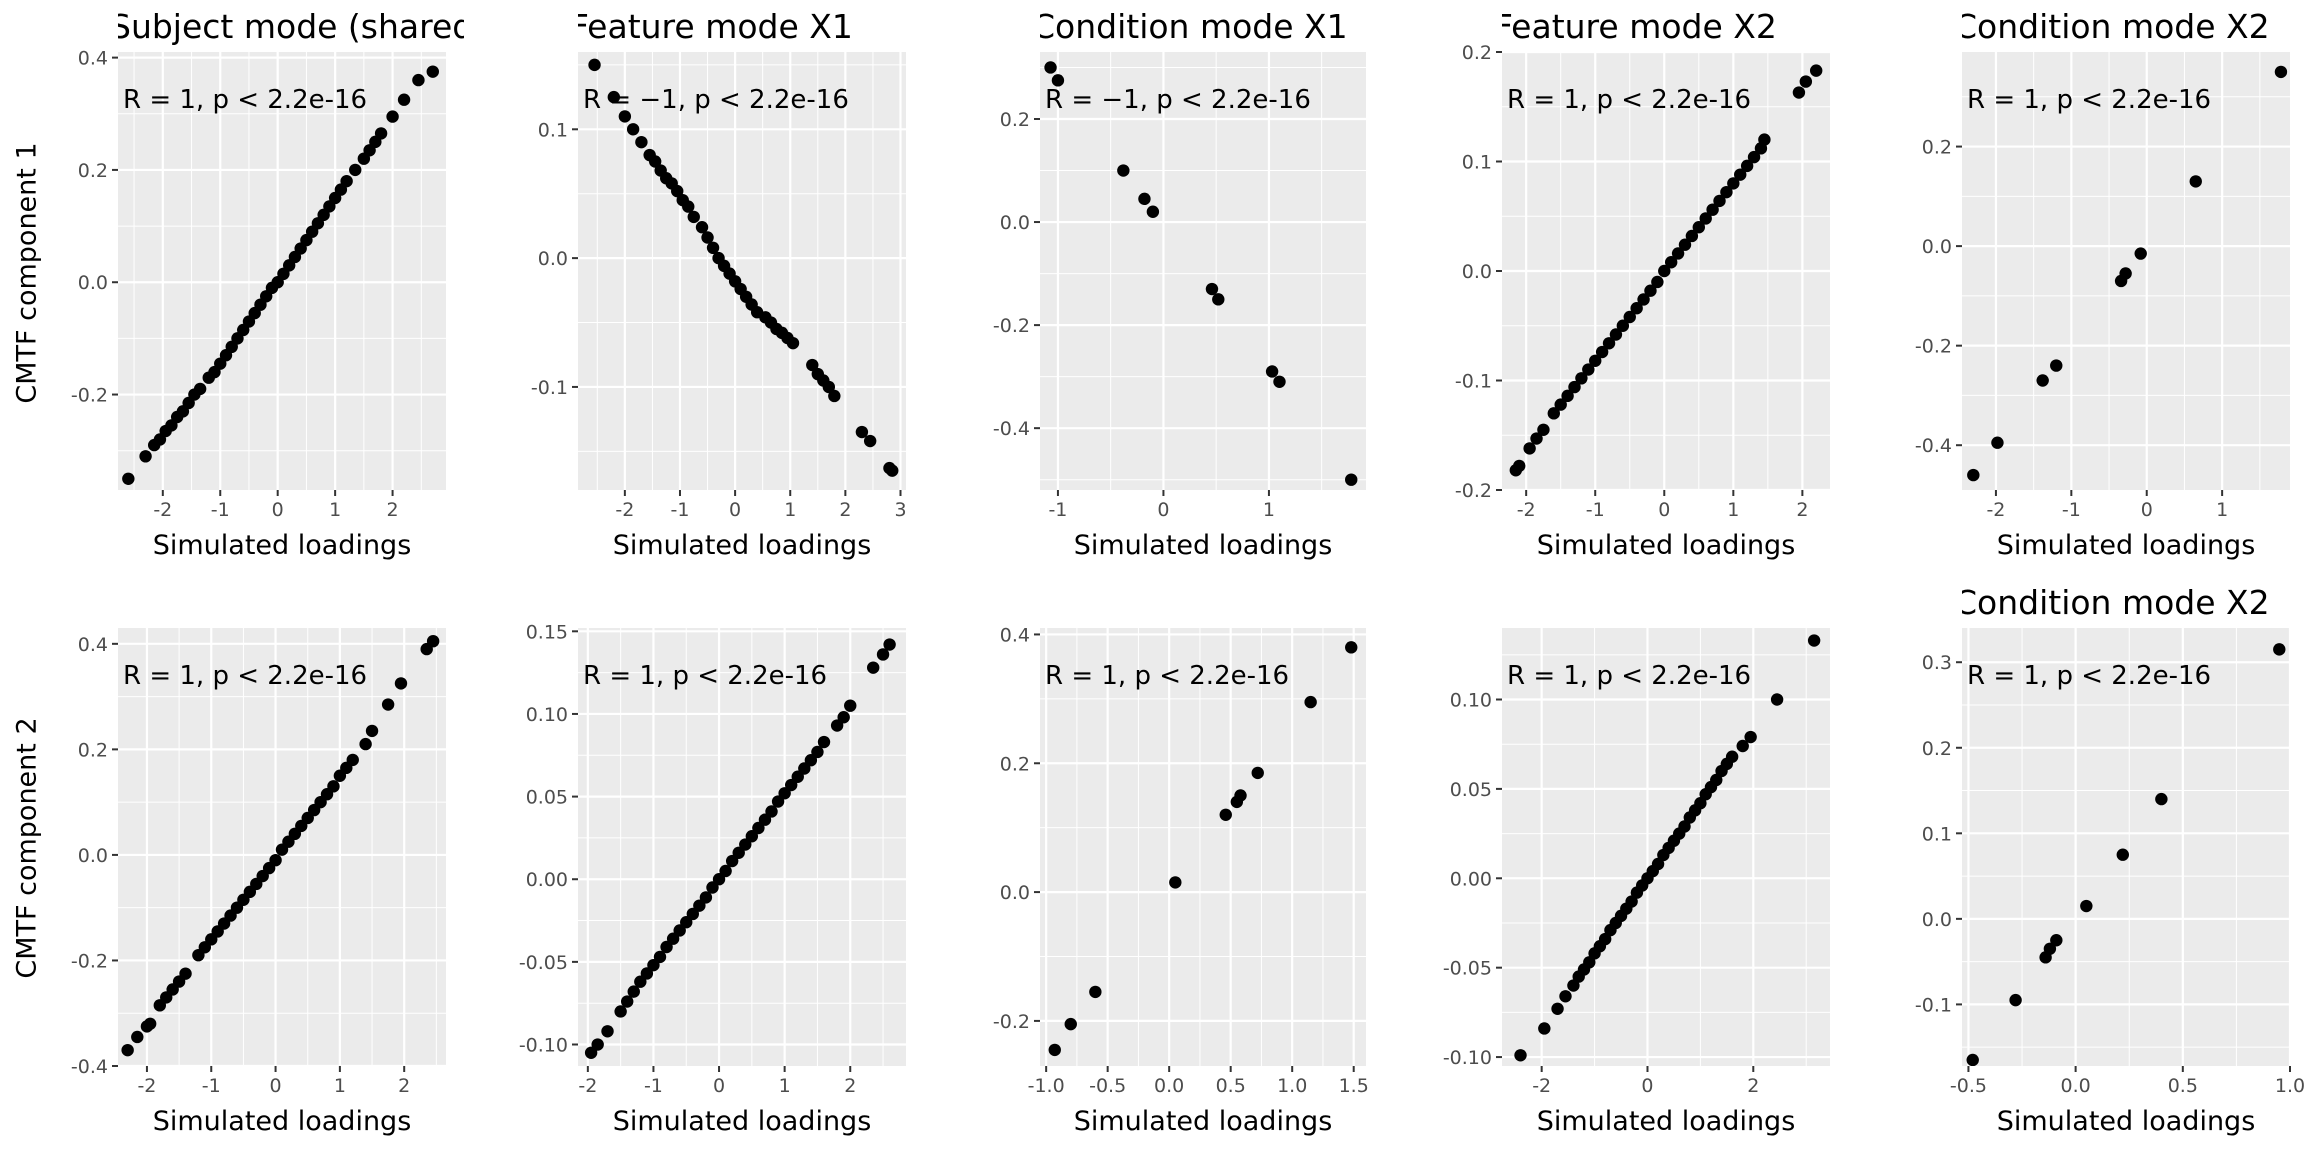 The width and height of the screenshot is (2304, 1152). I want to click on panel-6-points, so click(280, 845).